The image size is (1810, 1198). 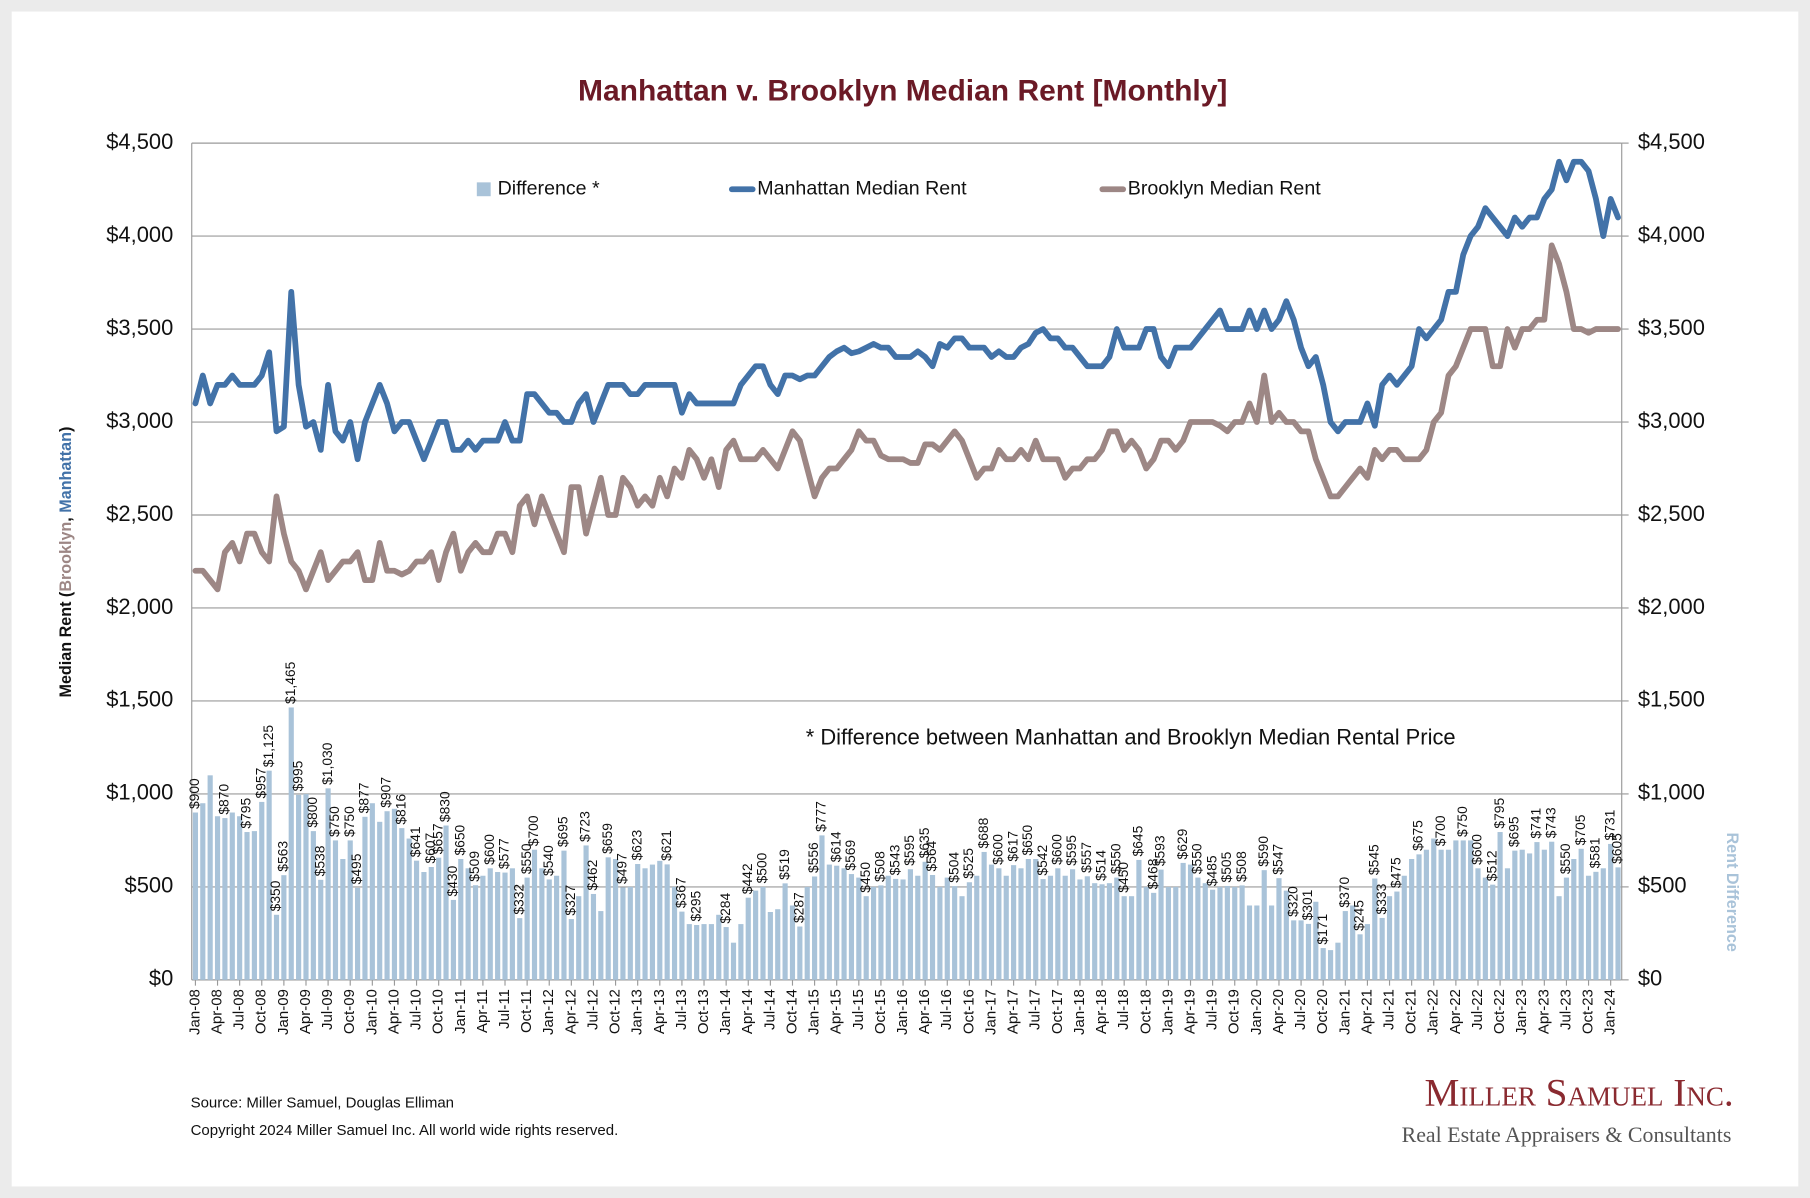 I want to click on x-tick-label: Jan-09, so click(x=283, y=1012).